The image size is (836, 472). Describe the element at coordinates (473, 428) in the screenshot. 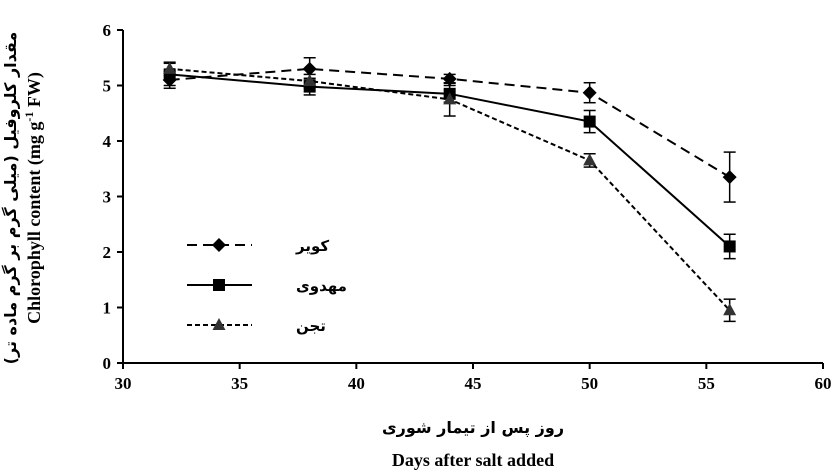

I see `x-axis-title-fa: روز پس از تیمار شوری` at that location.